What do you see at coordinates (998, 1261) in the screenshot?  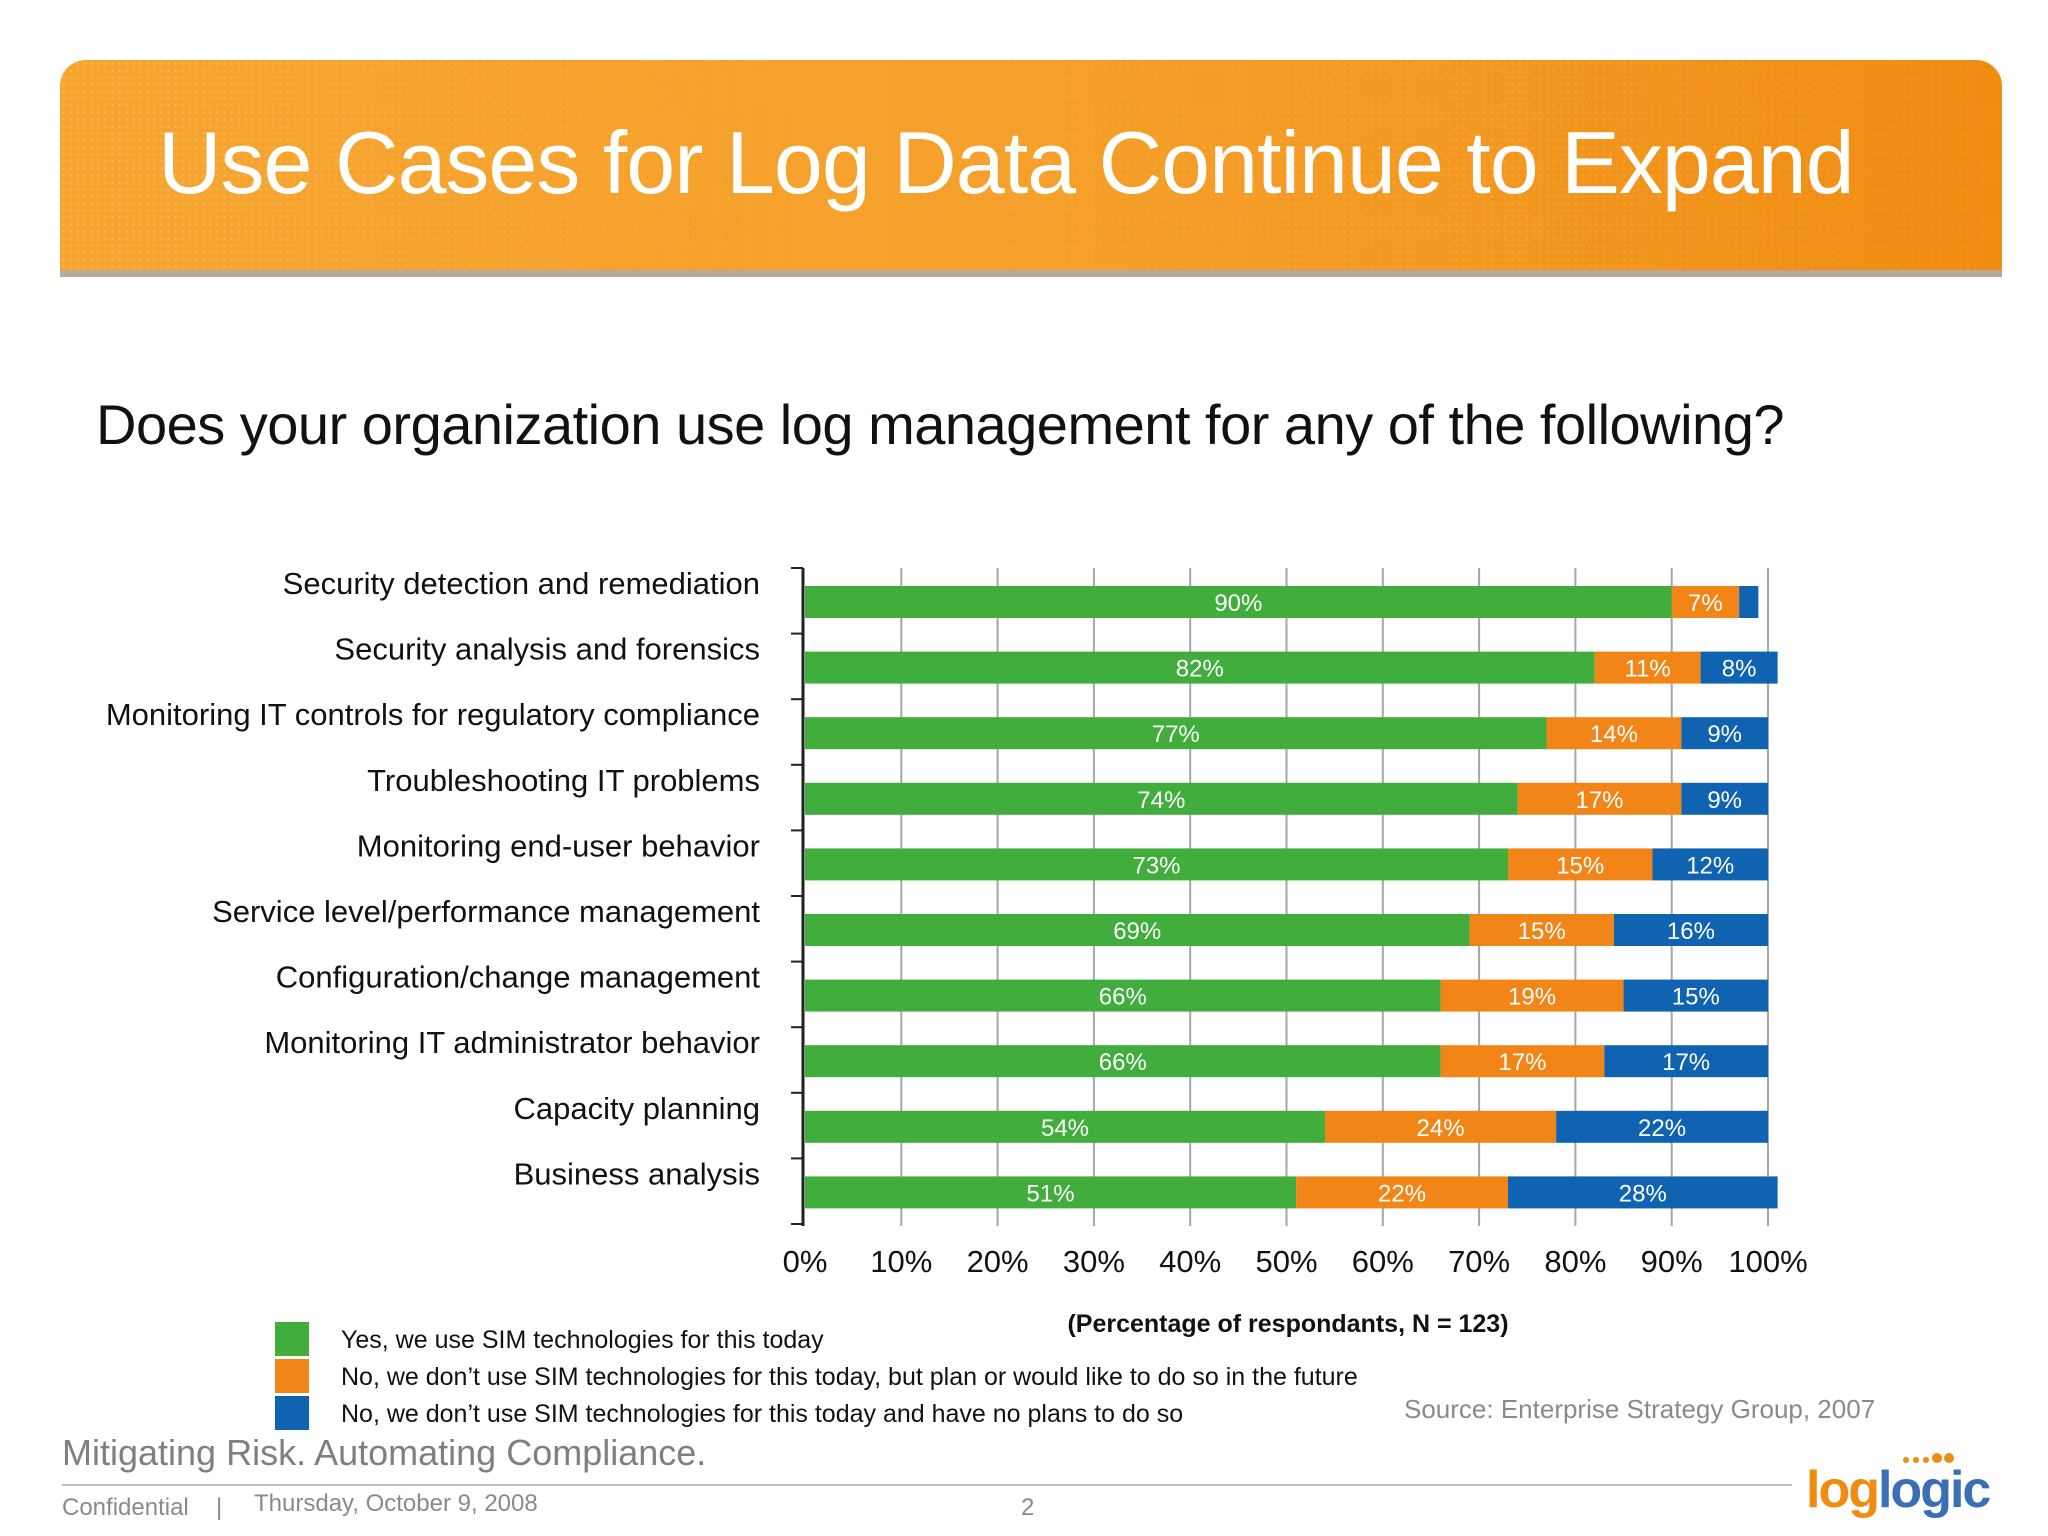 I see `x-tick-label: 20%` at bounding box center [998, 1261].